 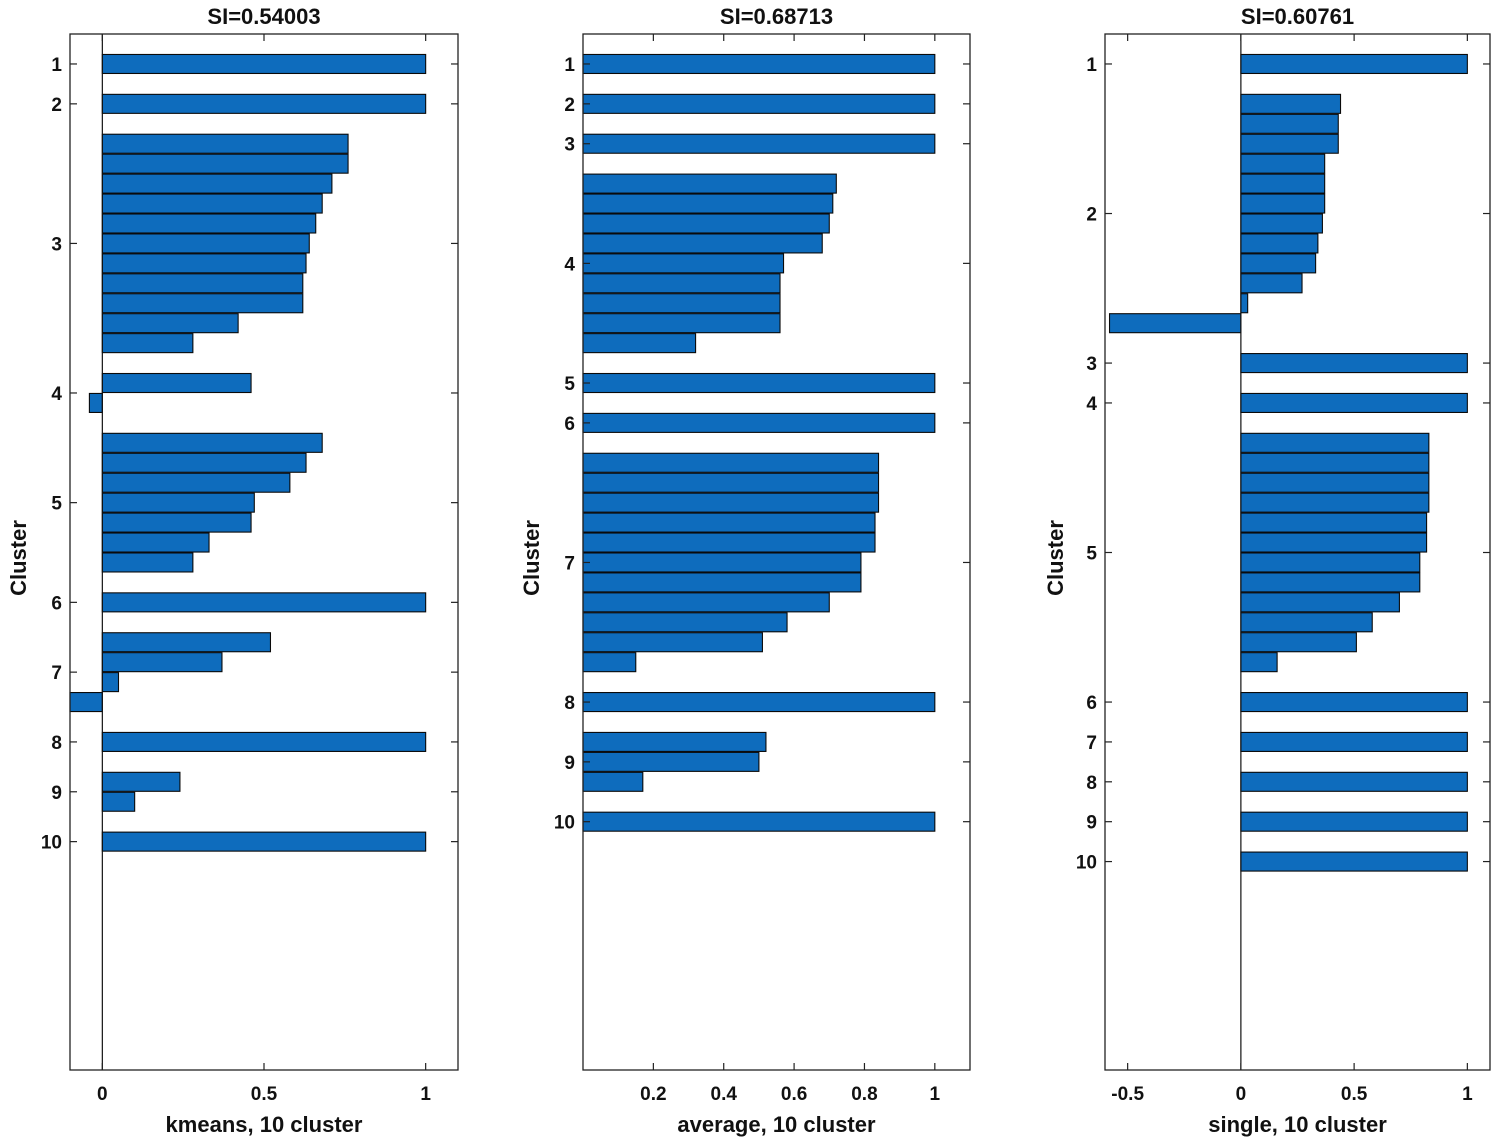 I want to click on y-tick-label: 5, so click(x=56, y=504).